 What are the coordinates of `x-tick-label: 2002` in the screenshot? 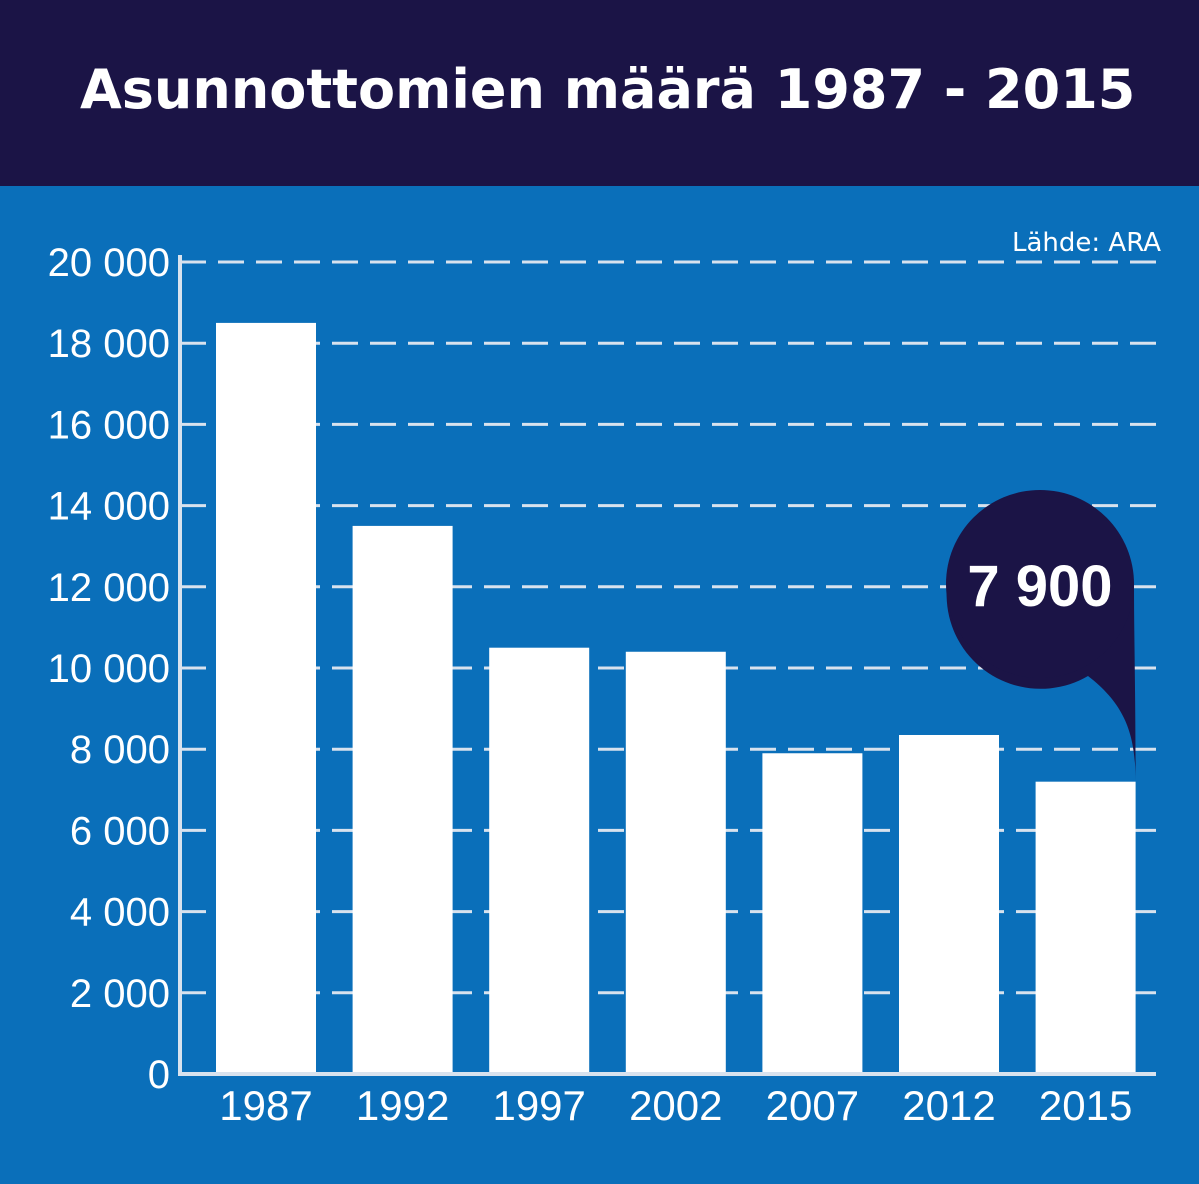 It's located at (675, 1105).